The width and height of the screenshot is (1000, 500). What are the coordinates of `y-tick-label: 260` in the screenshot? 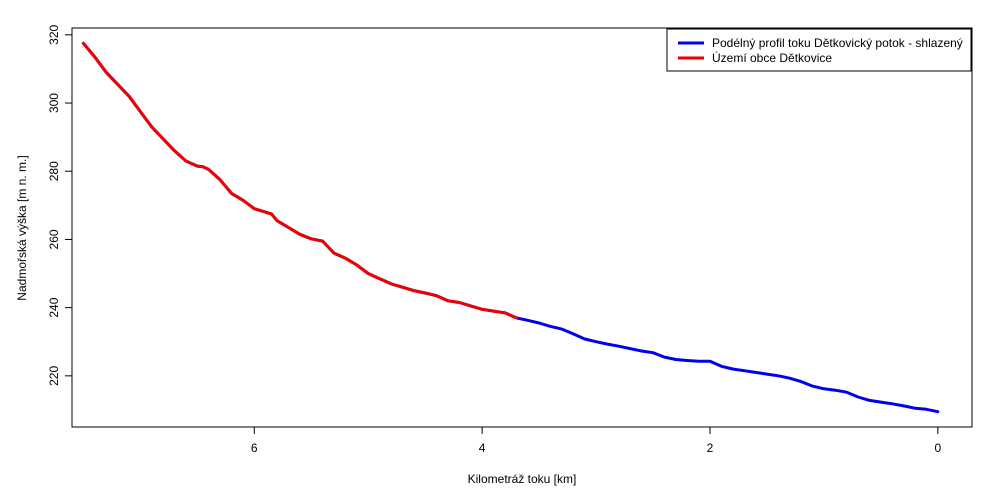 It's located at (54, 239).